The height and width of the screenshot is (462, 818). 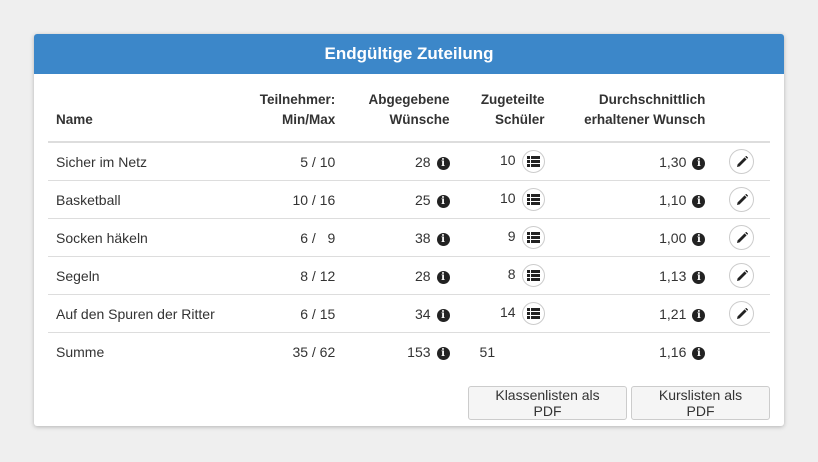 I want to click on durchschnitt-value: 1,21, so click(x=673, y=313).